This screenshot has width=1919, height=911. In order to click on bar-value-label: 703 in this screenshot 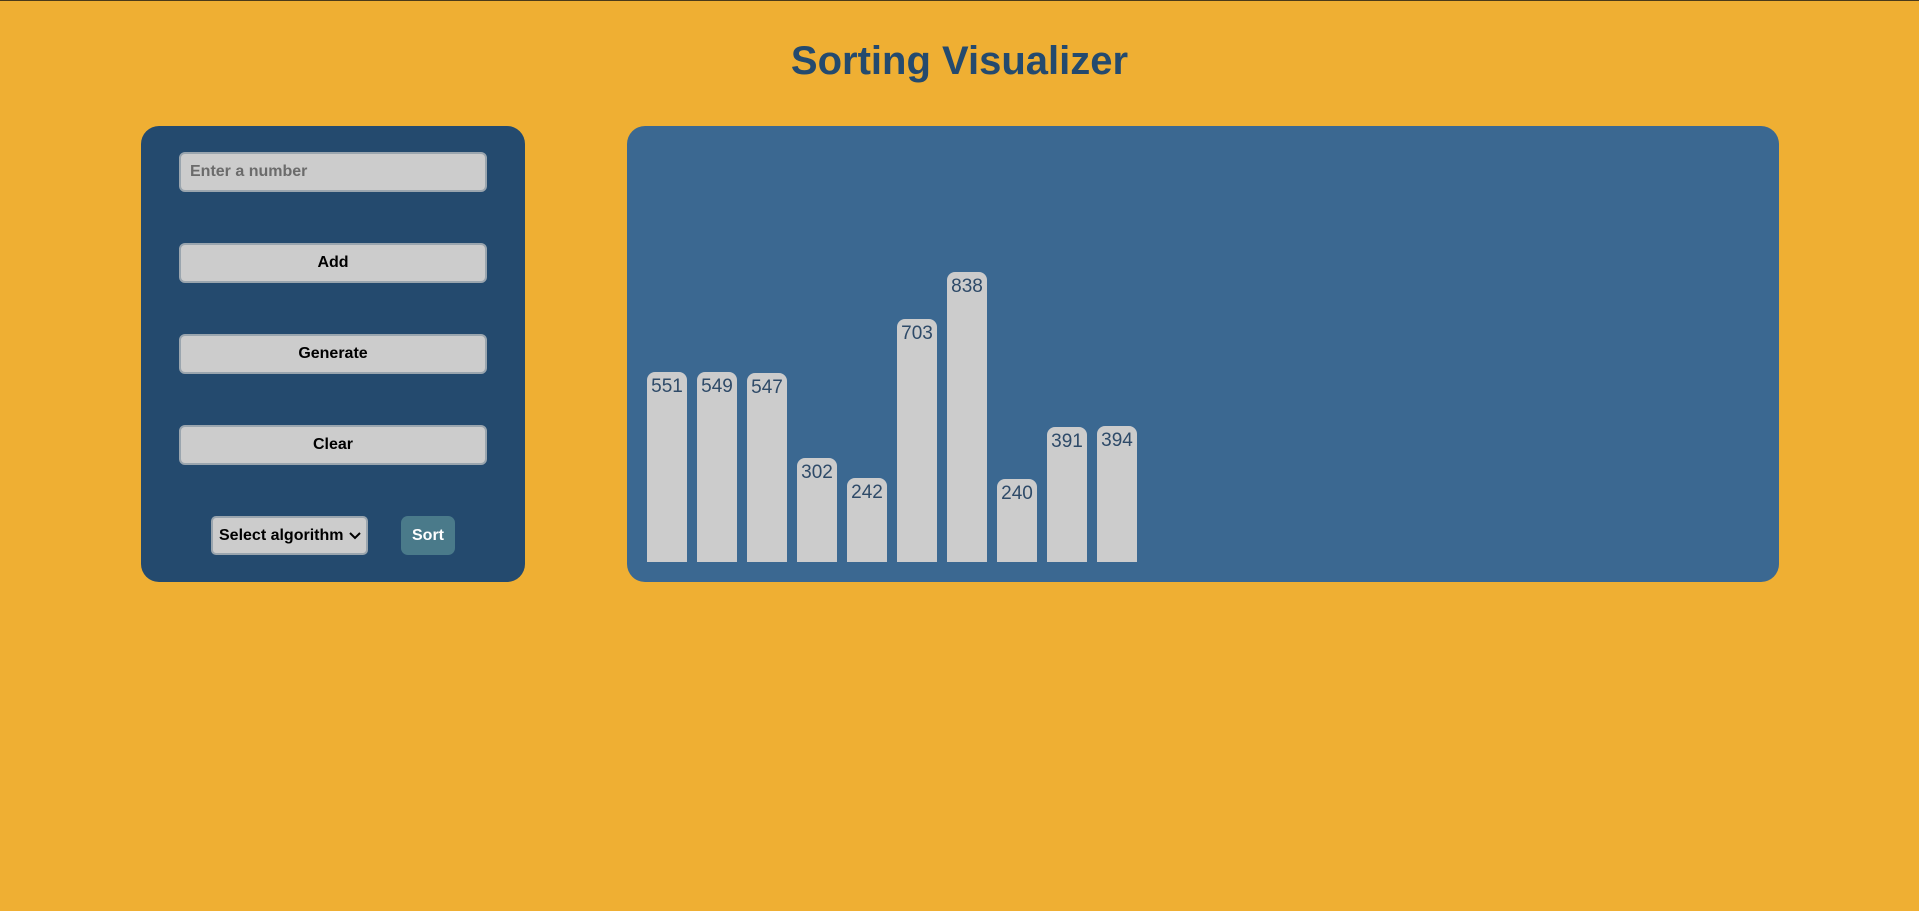, I will do `click(917, 333)`.